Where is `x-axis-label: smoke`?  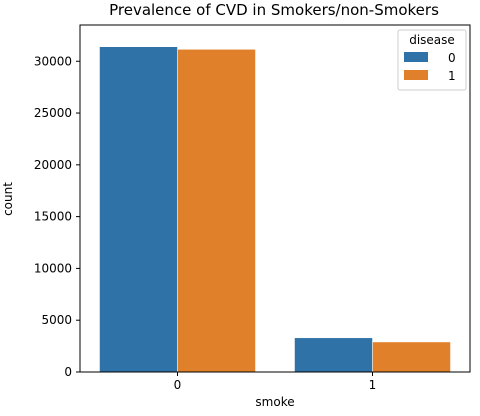
x-axis-label: smoke is located at coordinates (274, 402).